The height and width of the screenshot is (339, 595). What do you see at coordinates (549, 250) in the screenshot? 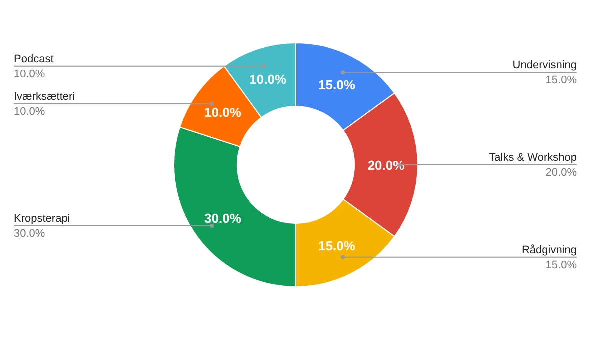
I see `slice-label: Rådgivning` at bounding box center [549, 250].